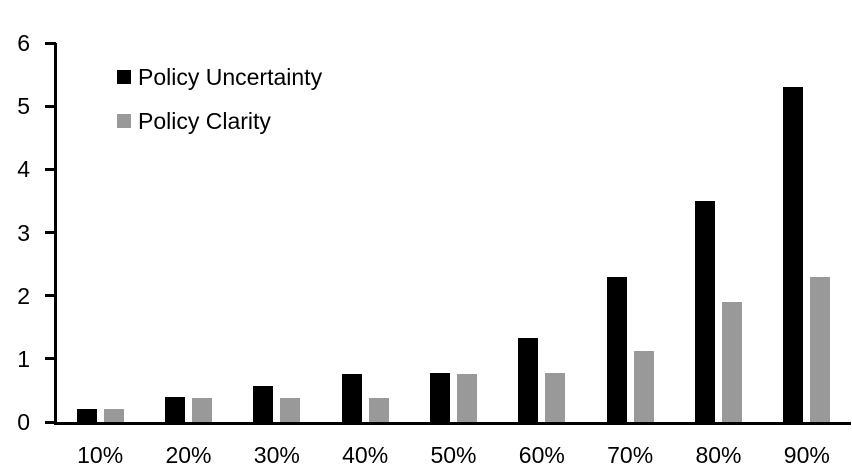 This screenshot has width=852, height=475. I want to click on y-tick-label: 5, so click(23, 106).